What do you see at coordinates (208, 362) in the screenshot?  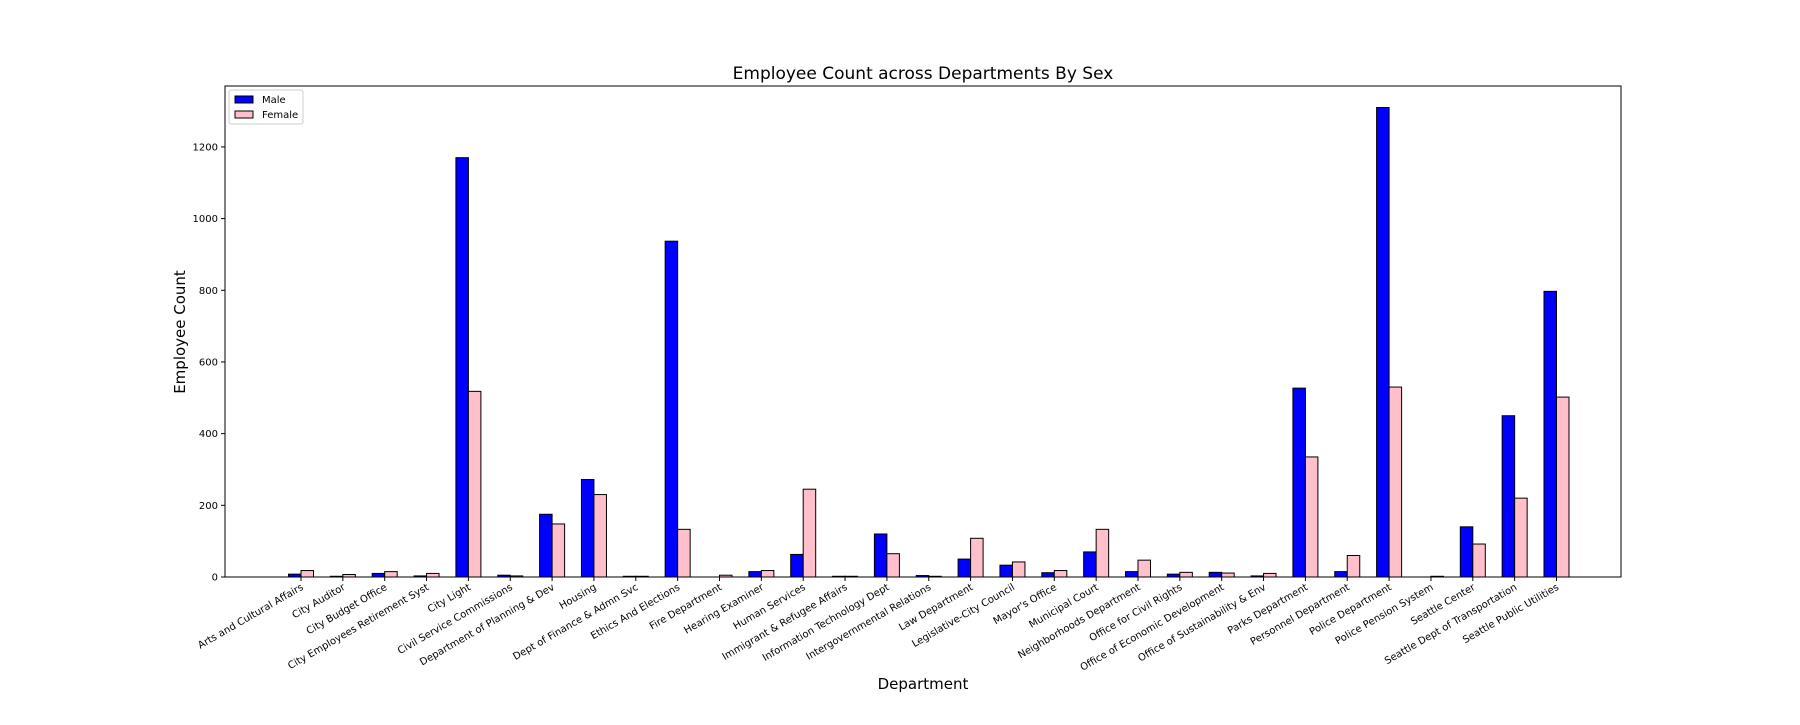 I see `y-tick-label: 600` at bounding box center [208, 362].